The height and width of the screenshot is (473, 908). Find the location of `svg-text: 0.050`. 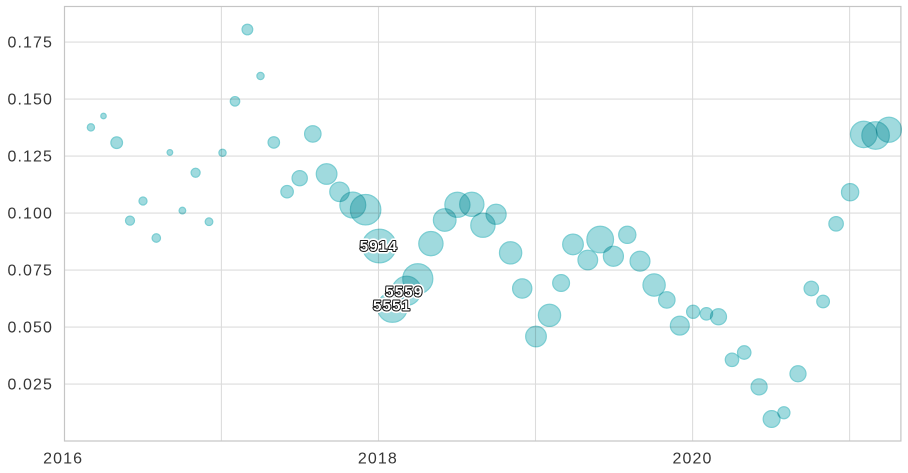

svg-text: 0.050 is located at coordinates (30, 328).